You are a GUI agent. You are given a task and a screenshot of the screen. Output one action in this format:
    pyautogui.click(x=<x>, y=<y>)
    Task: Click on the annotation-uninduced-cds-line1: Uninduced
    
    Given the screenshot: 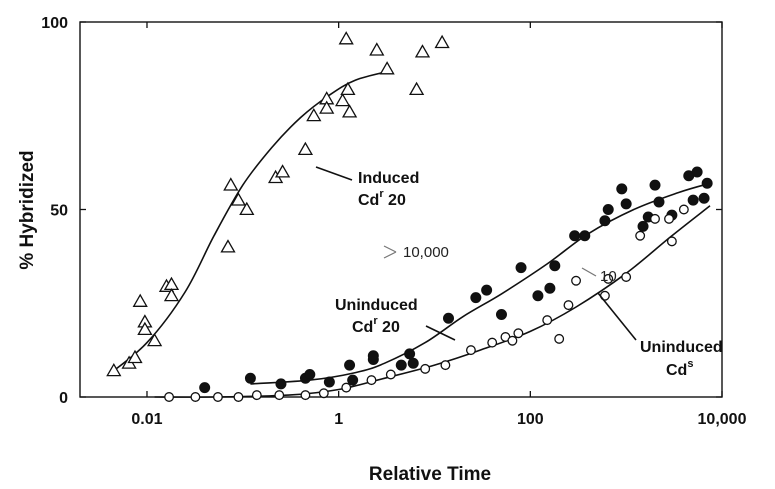 What is the action you would take?
    pyautogui.click(x=681, y=347)
    